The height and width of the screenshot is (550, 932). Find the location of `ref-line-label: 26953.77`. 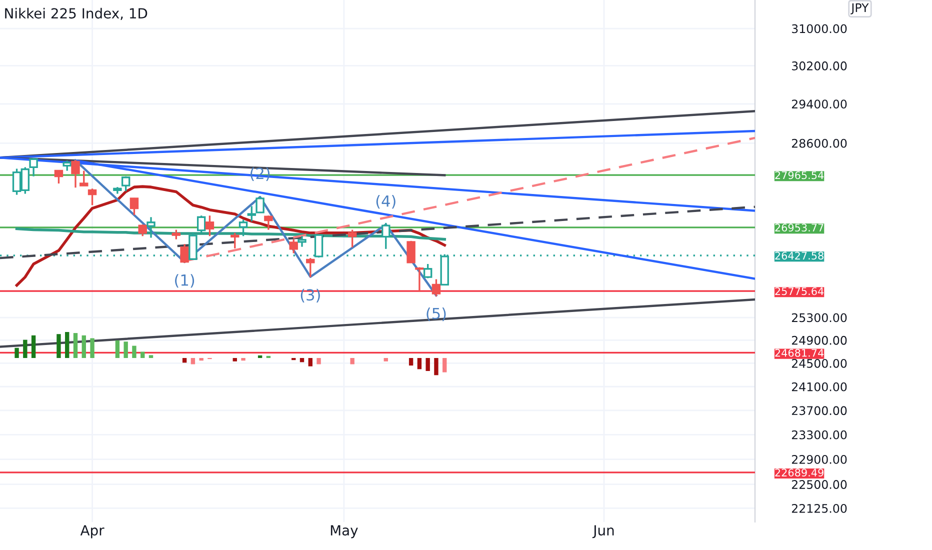

ref-line-label: 26953.77 is located at coordinates (799, 228).